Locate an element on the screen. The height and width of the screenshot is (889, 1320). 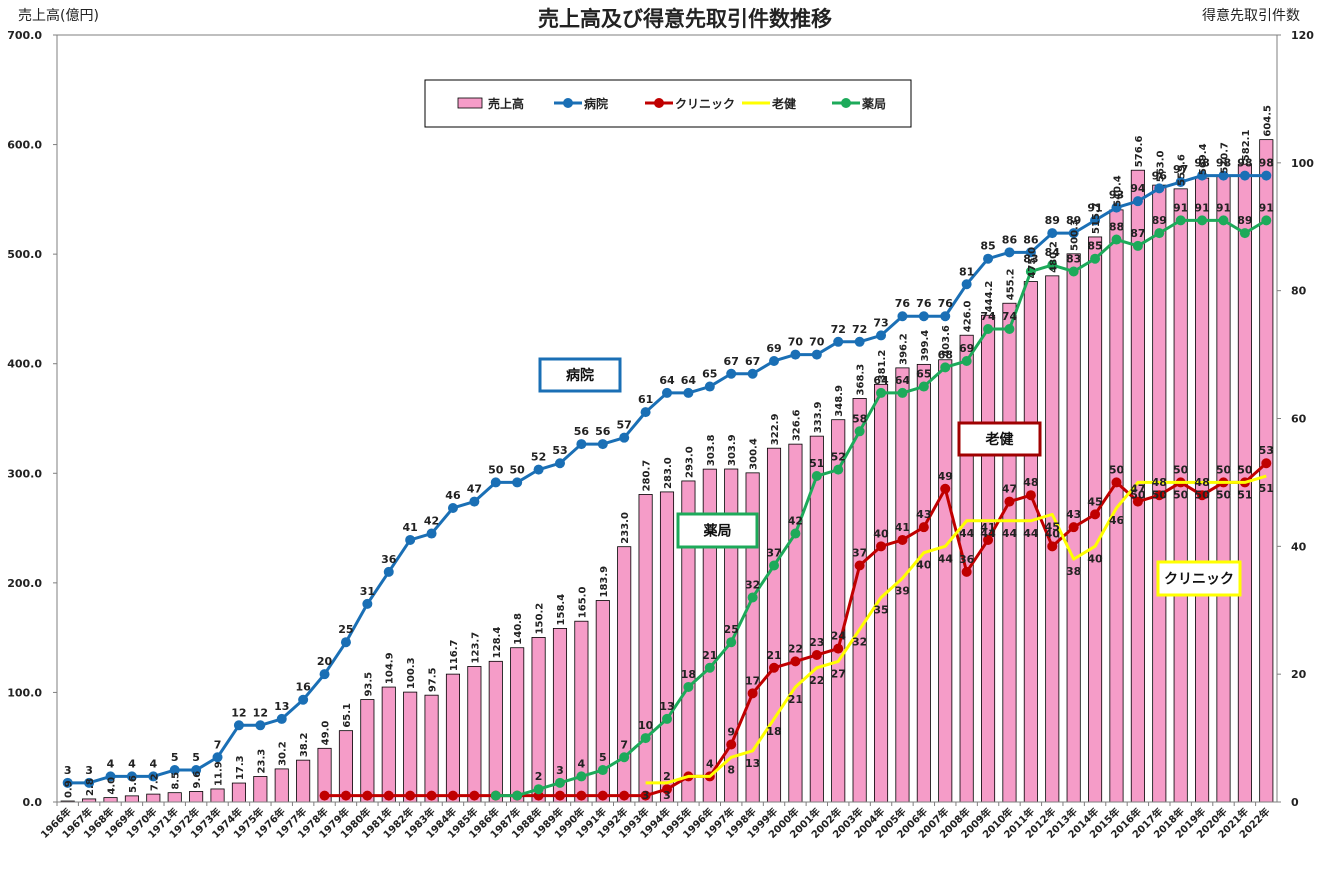
callout-label: 老健 is located at coordinates (1000, 439).